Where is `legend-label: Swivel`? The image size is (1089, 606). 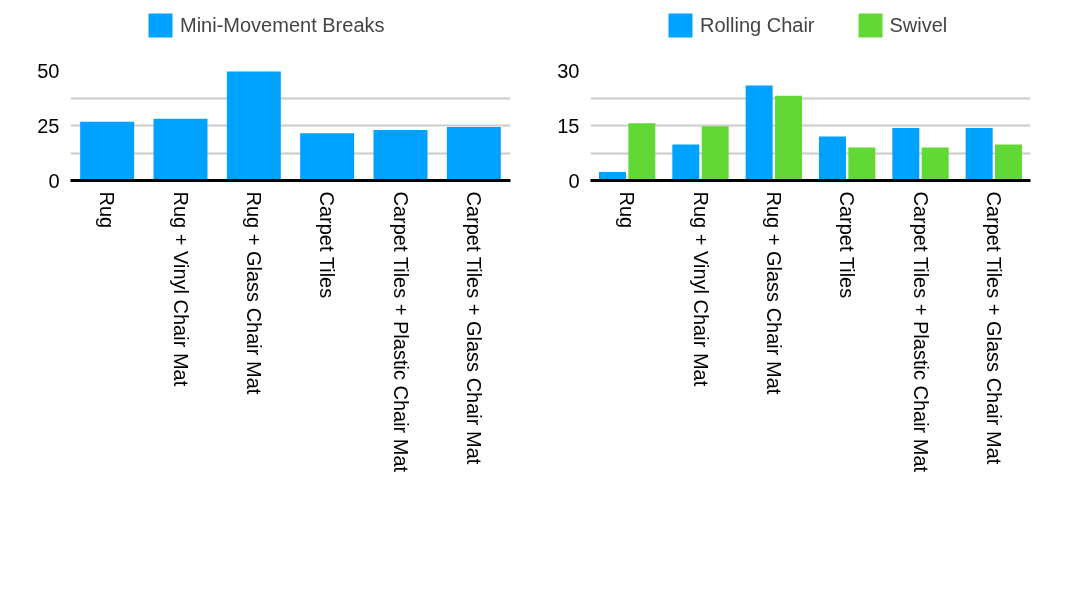
legend-label: Swivel is located at coordinates (918, 25).